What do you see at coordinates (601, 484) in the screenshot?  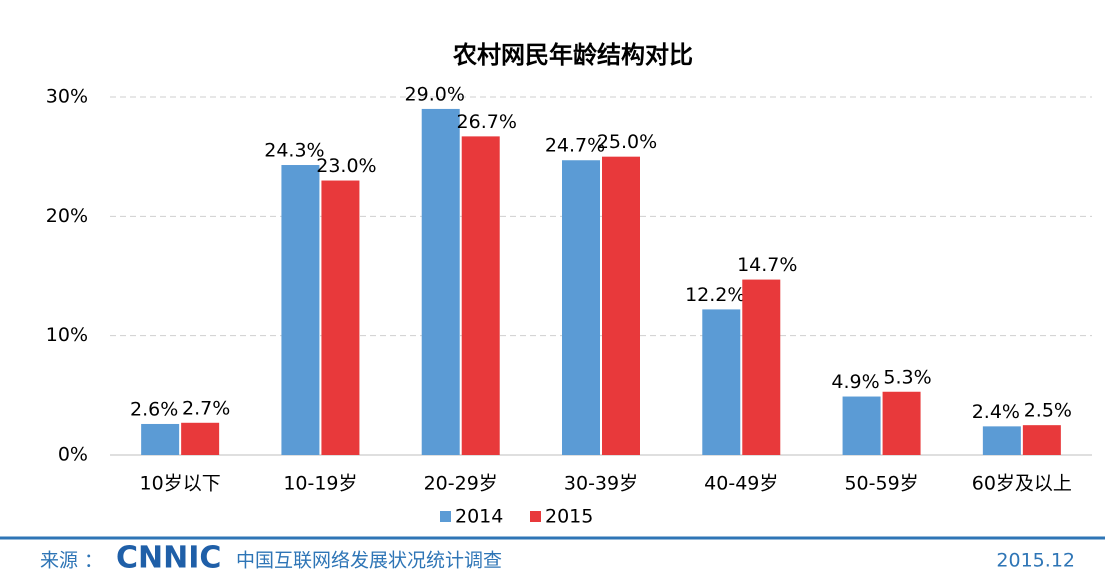 I see `x-tick-label: 30-39岁` at bounding box center [601, 484].